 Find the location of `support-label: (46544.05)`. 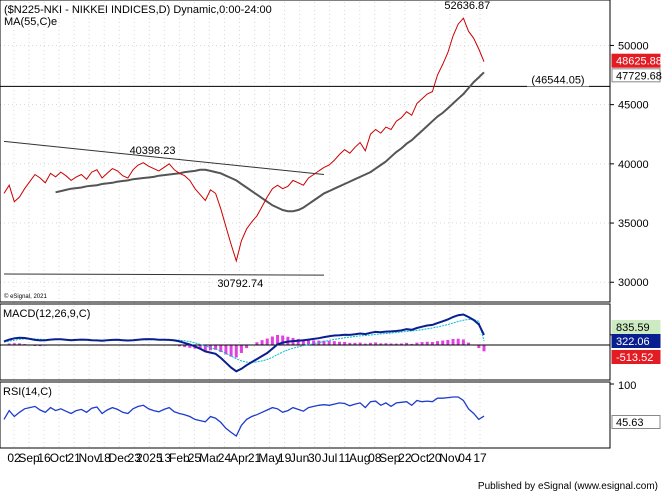

support-label: (46544.05) is located at coordinates (557, 80).